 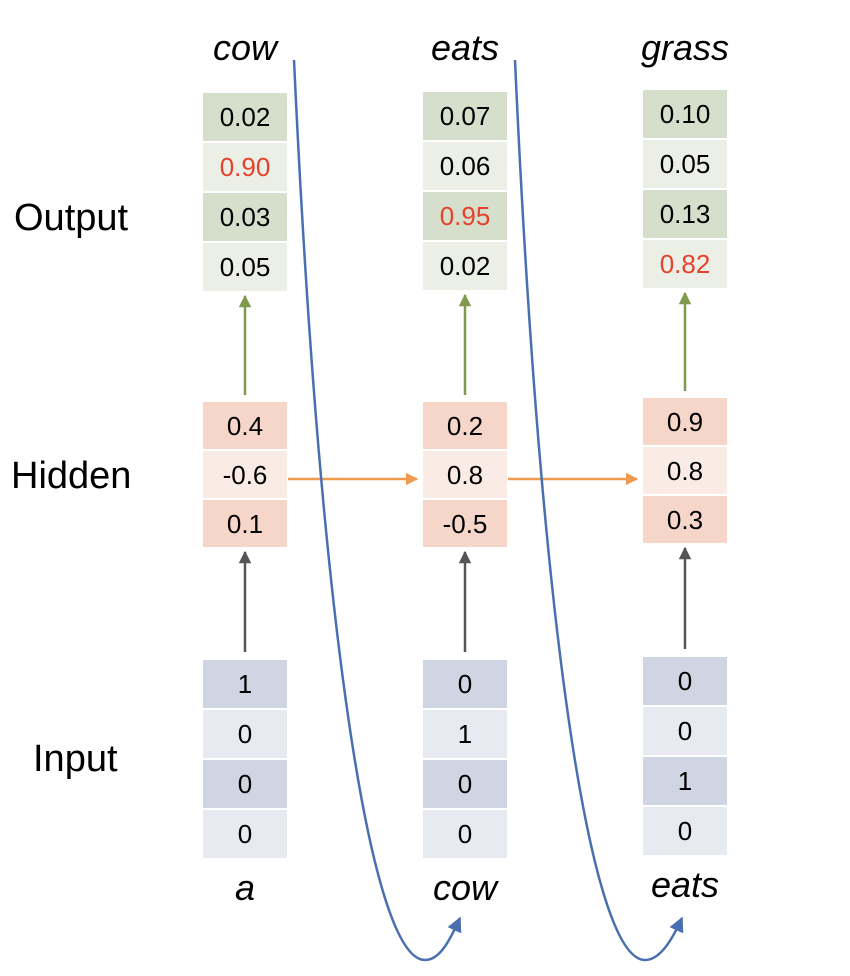 What do you see at coordinates (465, 425) in the screenshot?
I see `hidden-cell: 0.2` at bounding box center [465, 425].